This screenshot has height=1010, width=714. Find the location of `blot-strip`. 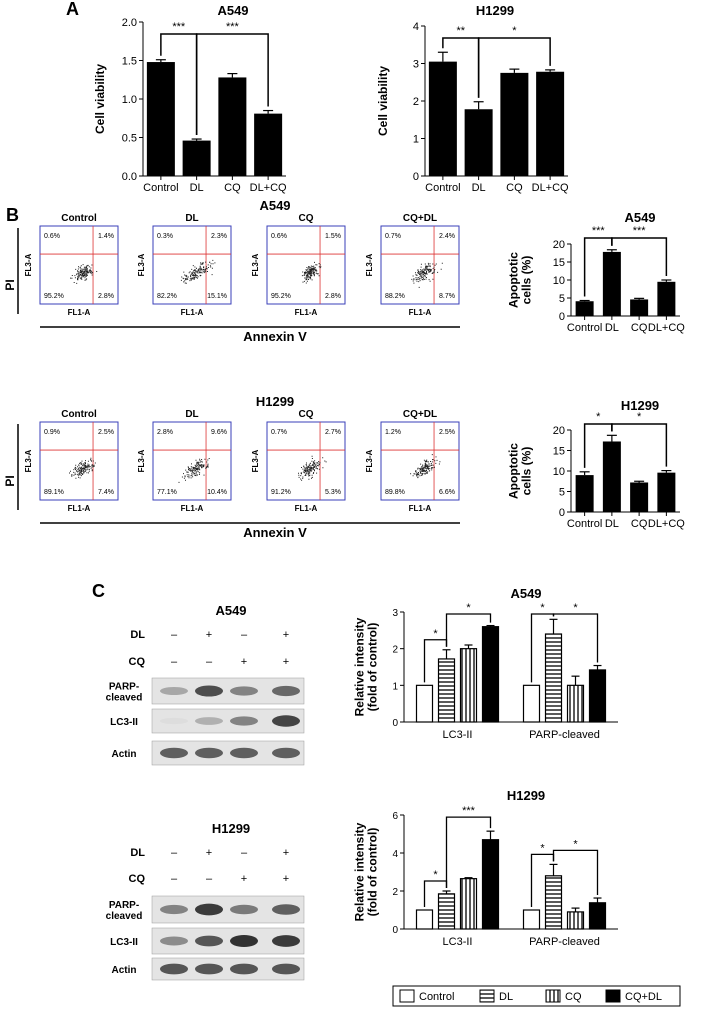

blot-strip is located at coordinates (228, 969).